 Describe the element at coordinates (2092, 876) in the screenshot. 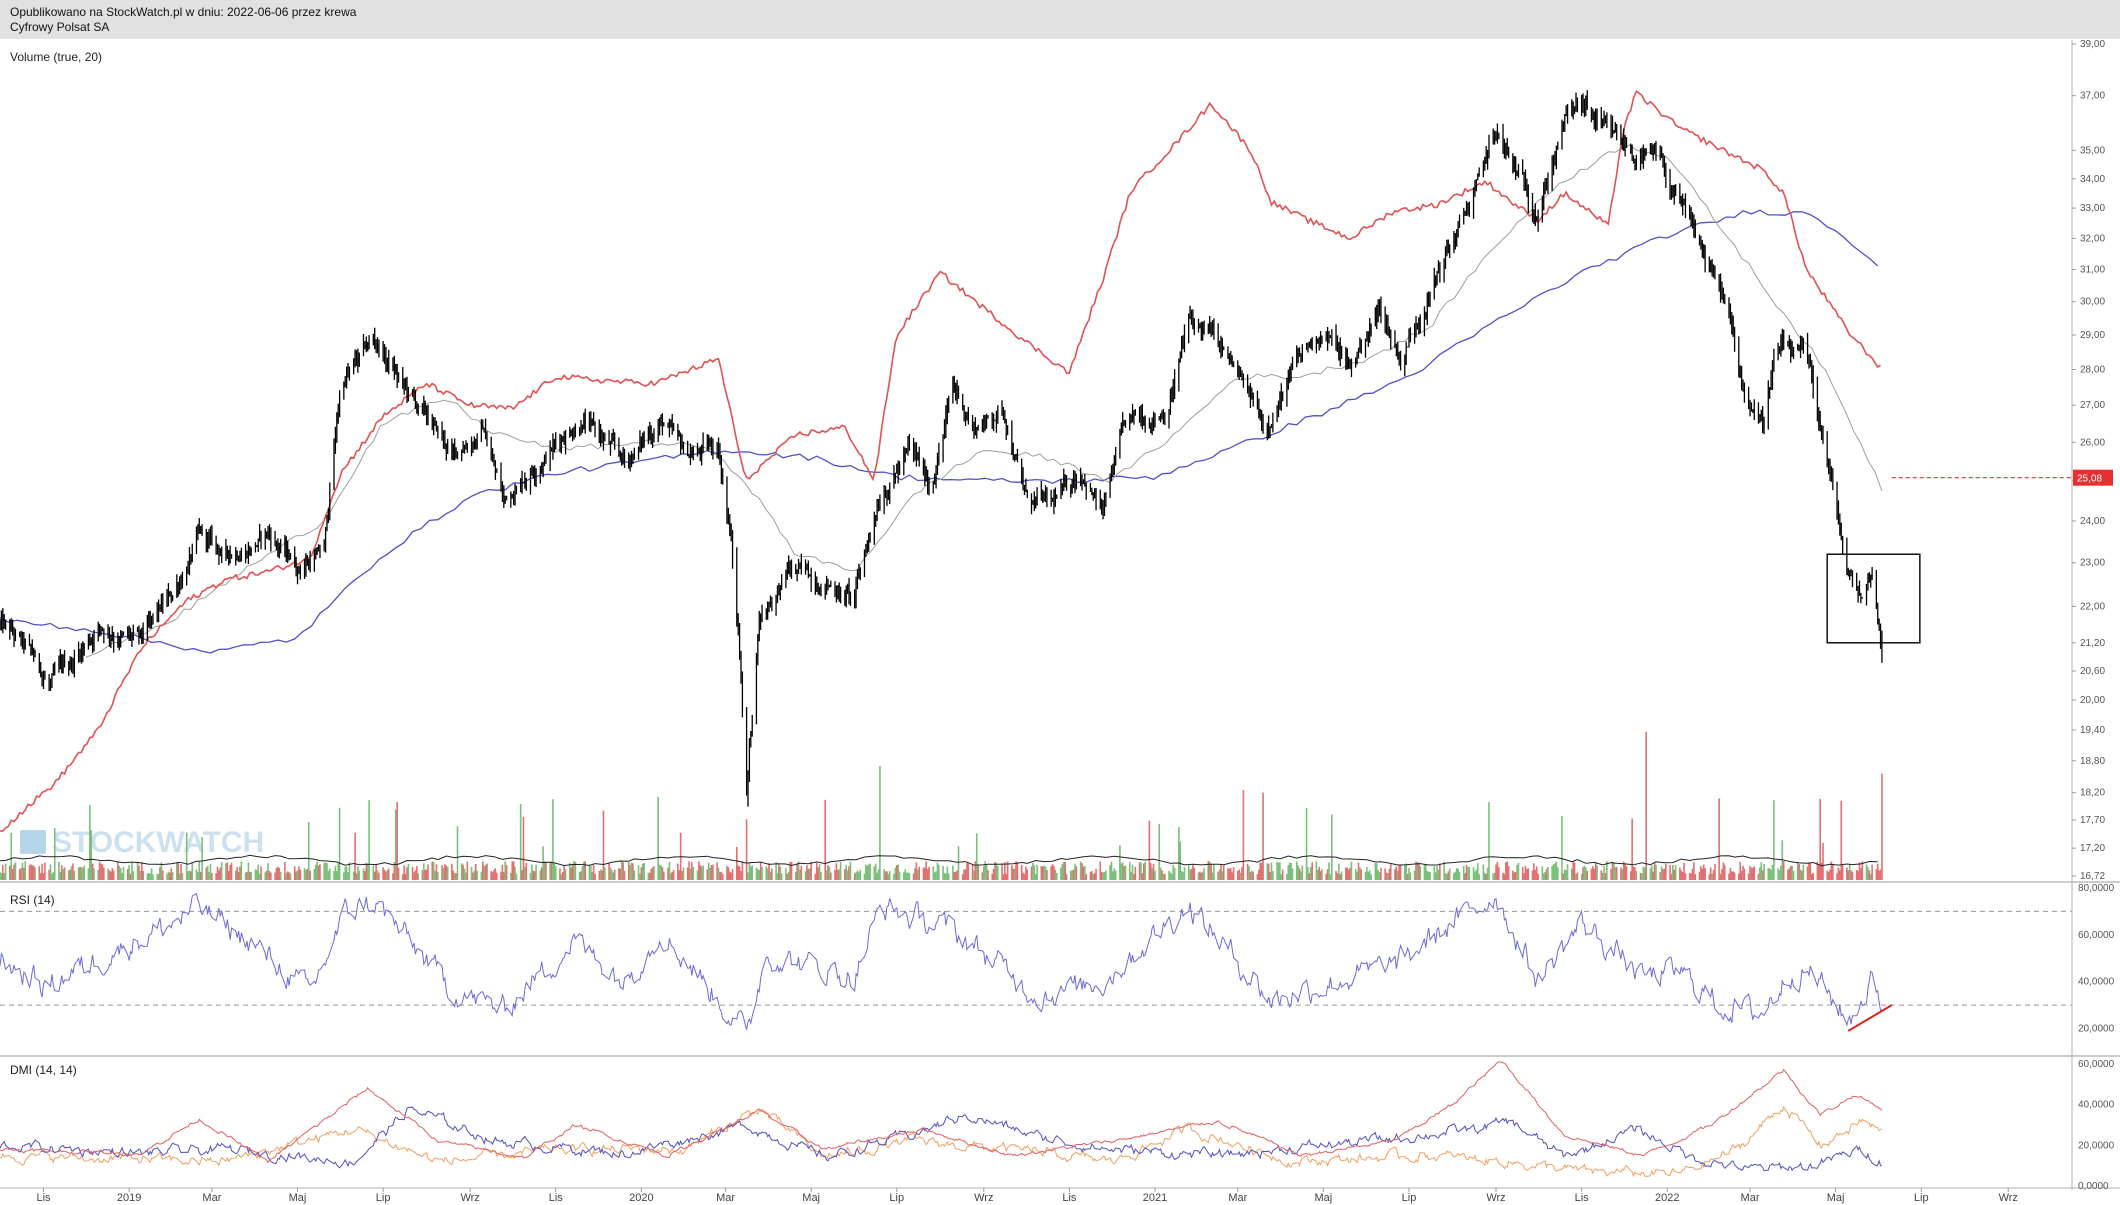

I see `y-tick-label: 16,72` at that location.